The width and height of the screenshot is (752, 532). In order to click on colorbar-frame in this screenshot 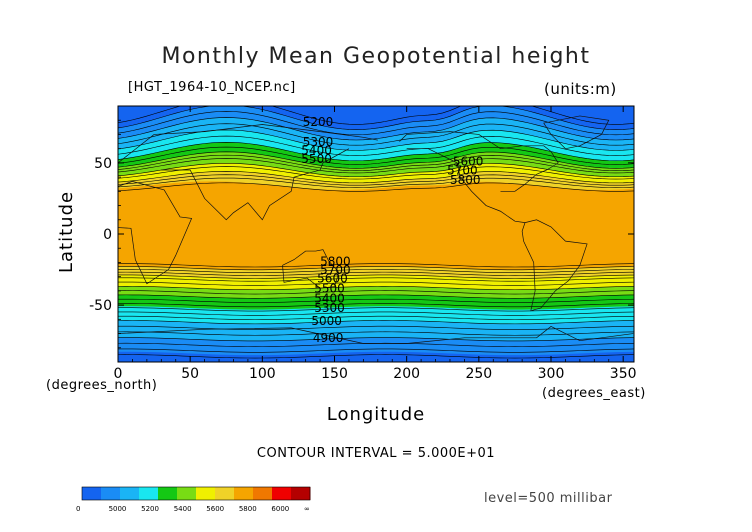, I will do `click(196, 493)`.